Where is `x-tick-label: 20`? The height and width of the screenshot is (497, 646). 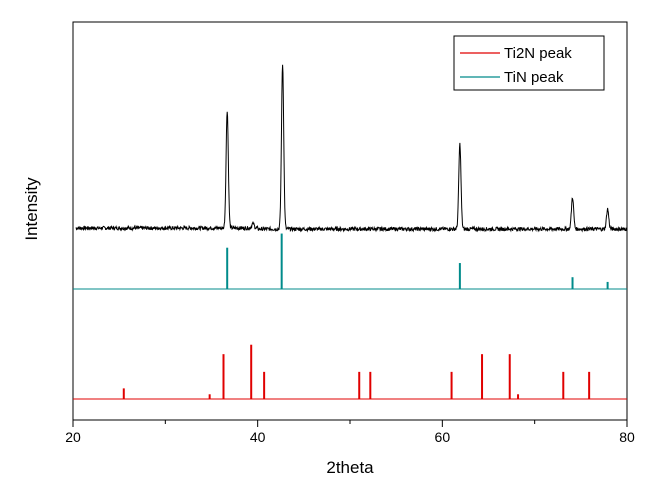 x-tick-label: 20 is located at coordinates (73, 437).